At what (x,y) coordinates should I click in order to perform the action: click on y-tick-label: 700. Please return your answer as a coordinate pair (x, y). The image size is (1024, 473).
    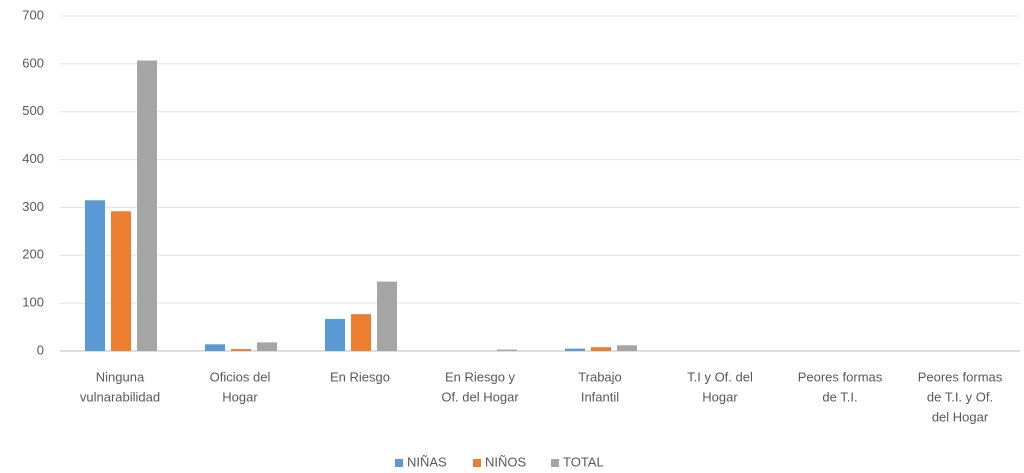
    Looking at the image, I should click on (33, 14).